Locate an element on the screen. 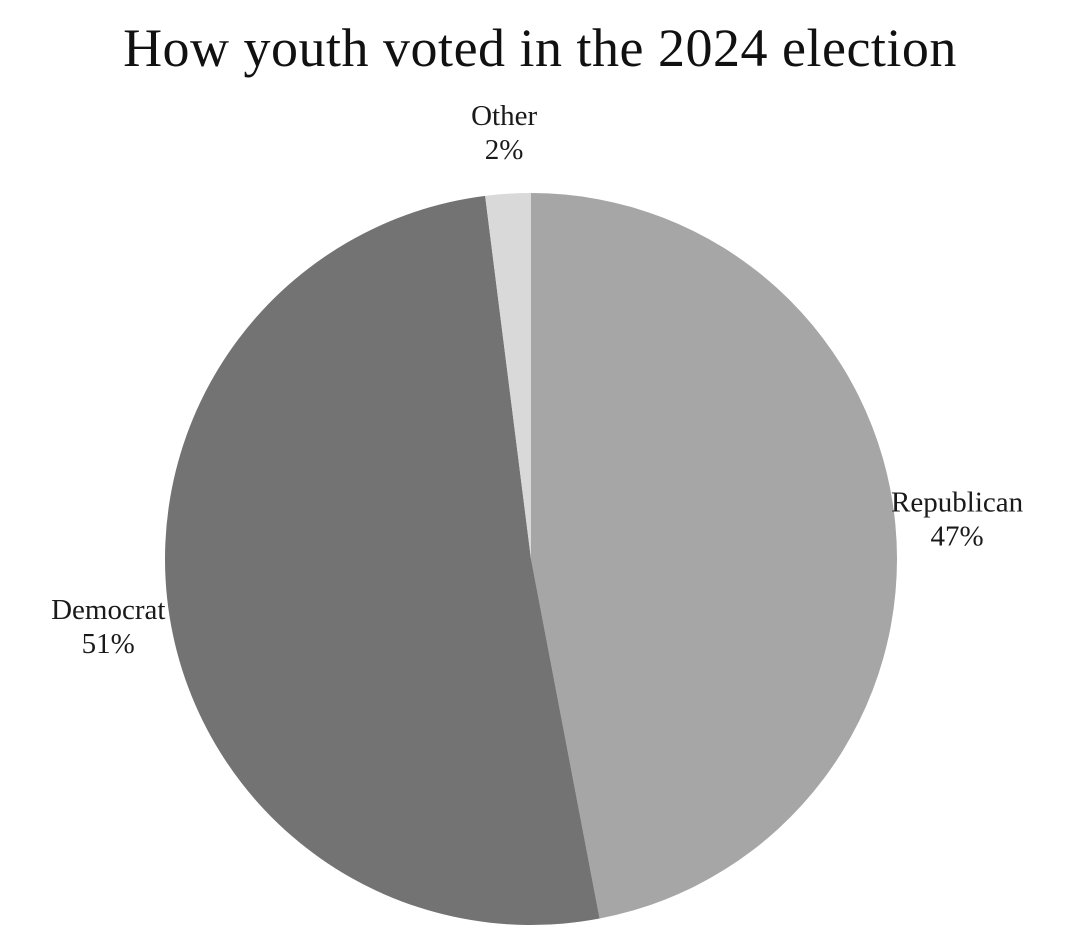 The height and width of the screenshot is (938, 1080). chart-title: How youth voted in the 2024 election is located at coordinates (540, 48).